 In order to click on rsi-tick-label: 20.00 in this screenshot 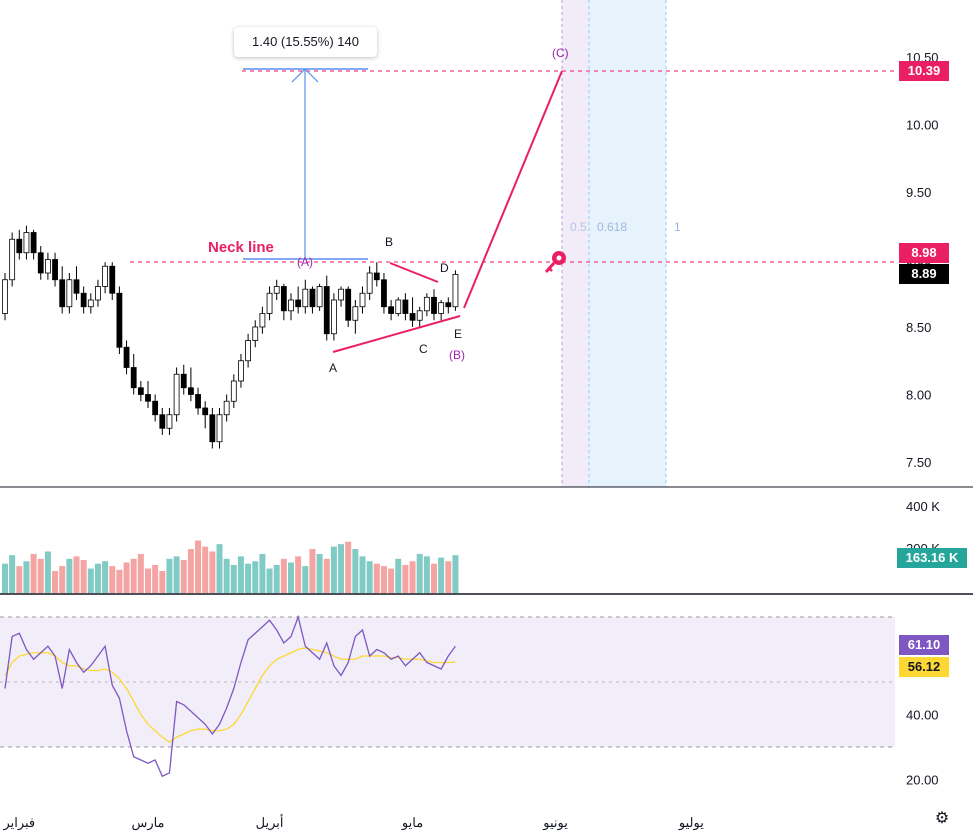, I will do `click(922, 780)`.